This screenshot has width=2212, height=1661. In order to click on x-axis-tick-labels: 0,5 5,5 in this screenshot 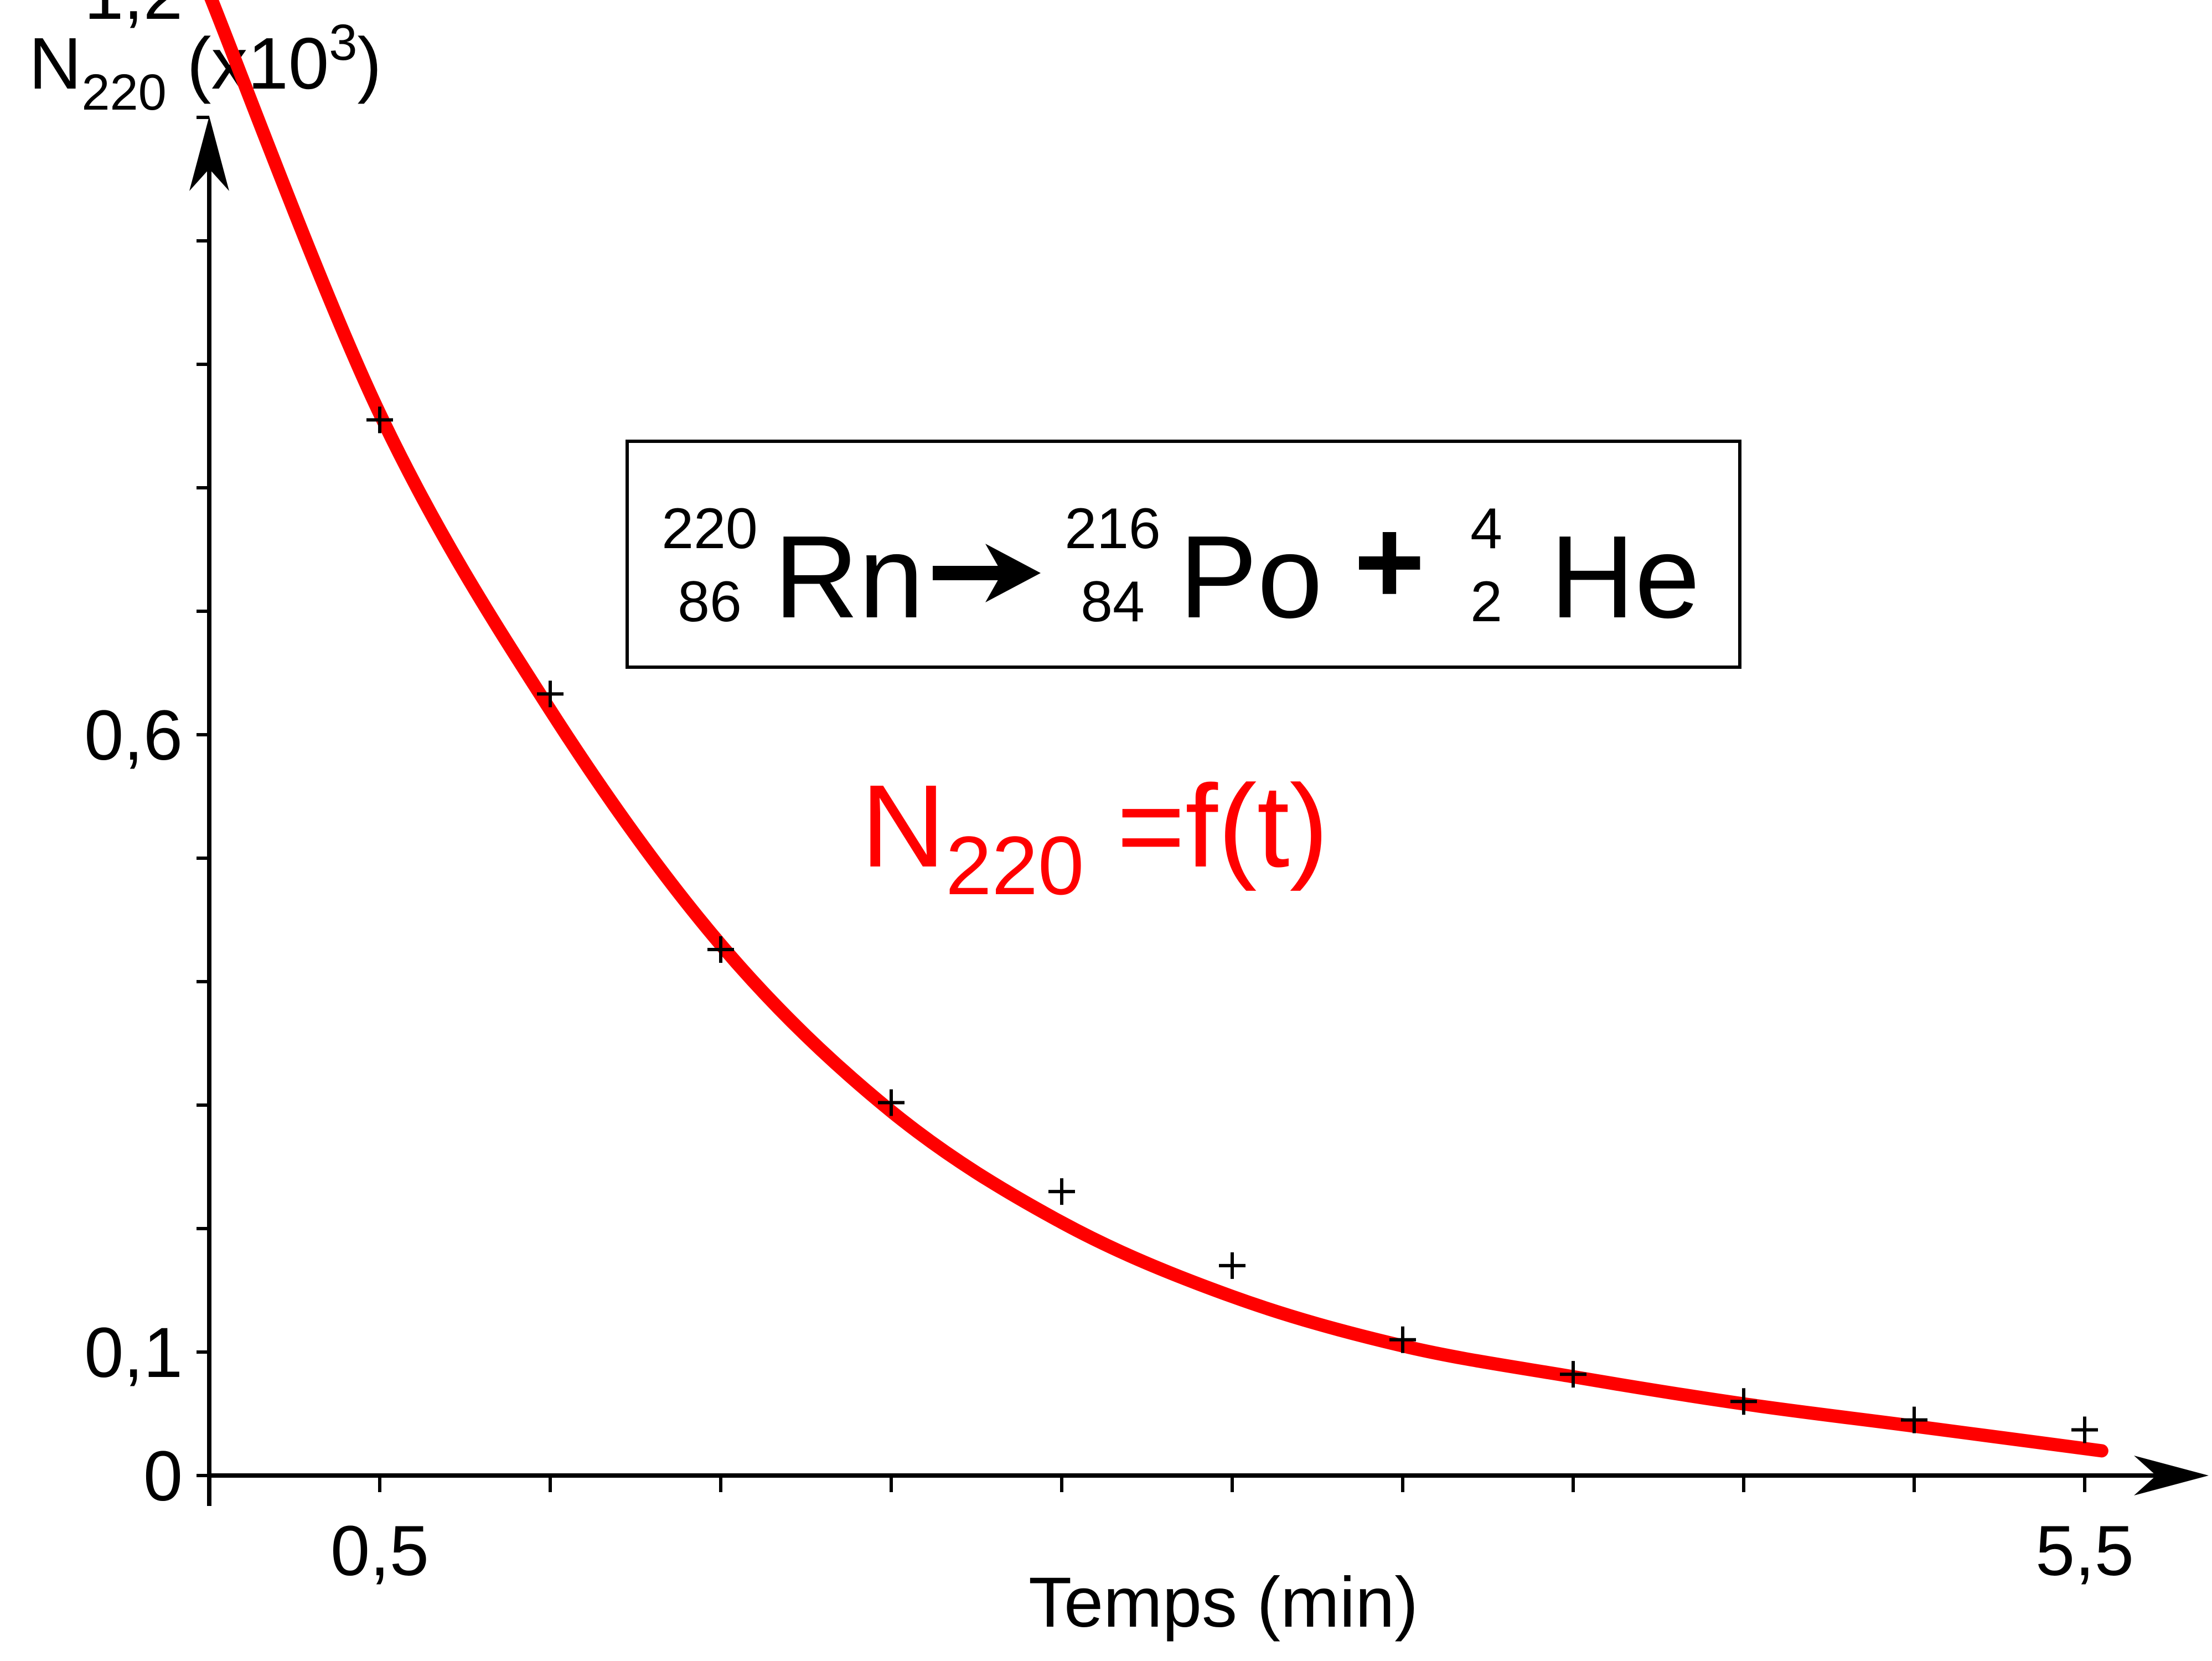, I will do `click(1232, 1551)`.